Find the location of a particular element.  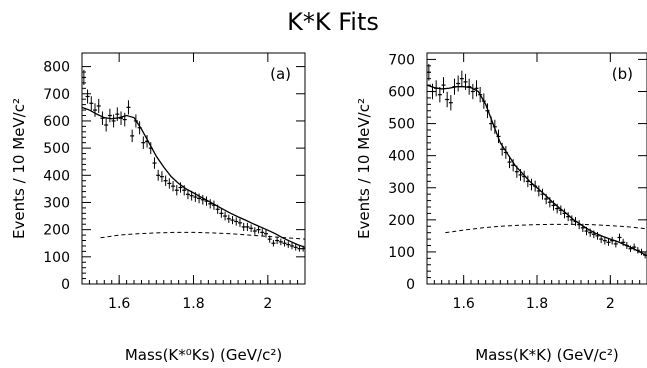

x-axis-label: Mass(K*⁰Ks) (GeV/c²) is located at coordinates (203, 355).